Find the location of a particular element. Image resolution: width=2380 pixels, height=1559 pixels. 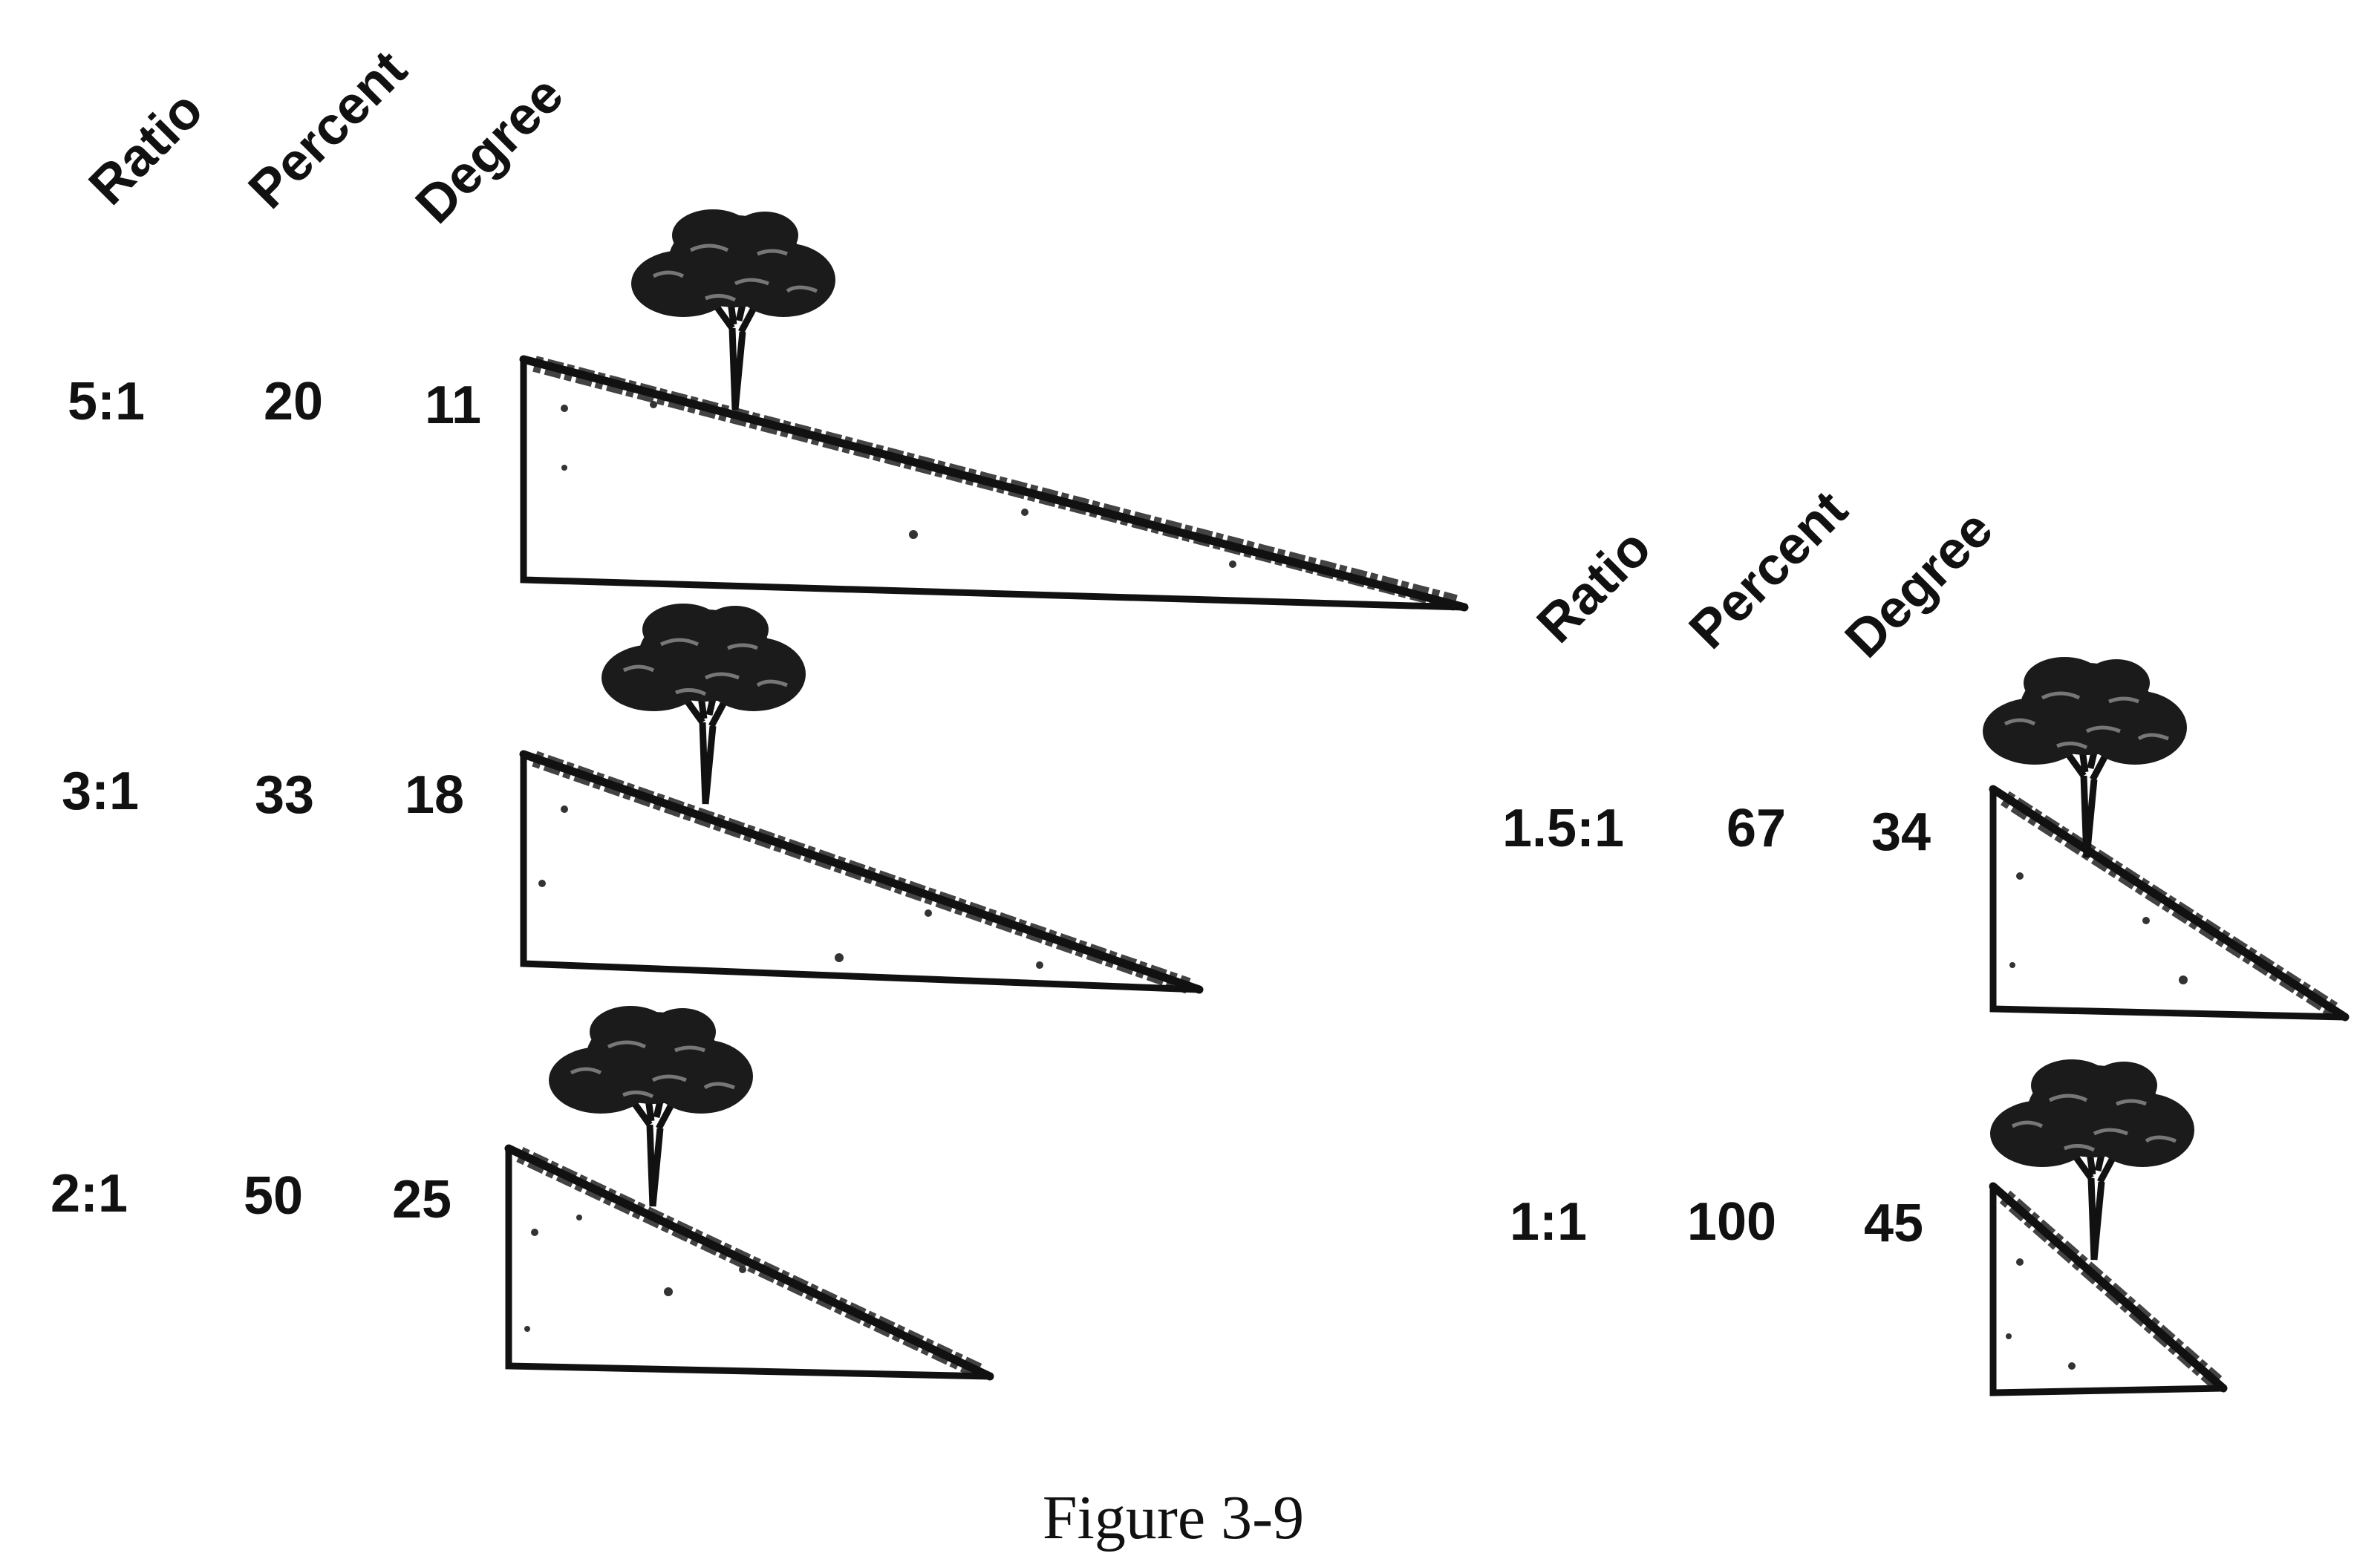

ratio: 5:1 is located at coordinates (107, 401).